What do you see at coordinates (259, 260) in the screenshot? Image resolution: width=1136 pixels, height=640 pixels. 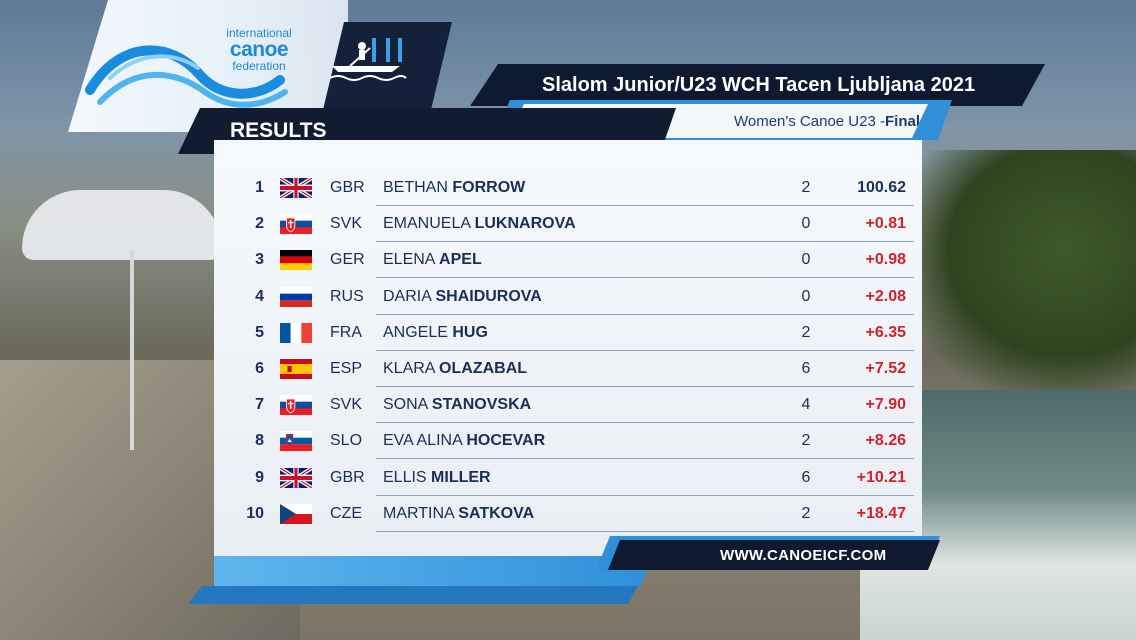 I see `rank: 3` at bounding box center [259, 260].